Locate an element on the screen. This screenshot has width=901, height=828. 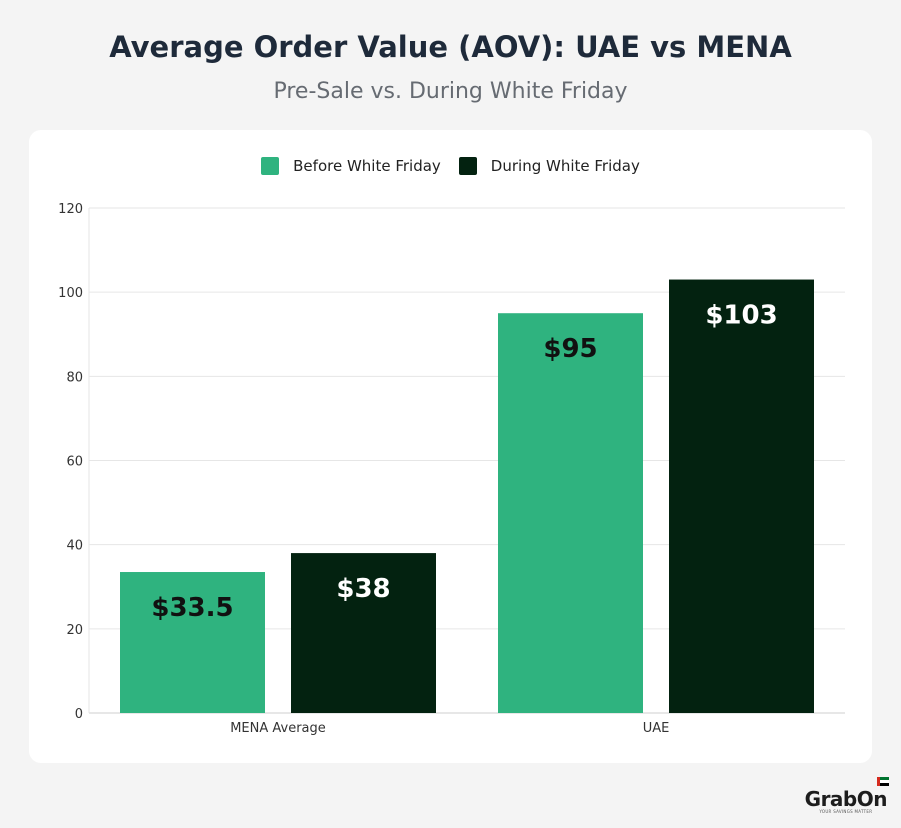
logo-tagline: YOUR SAVINGS MATTER is located at coordinates (846, 811).